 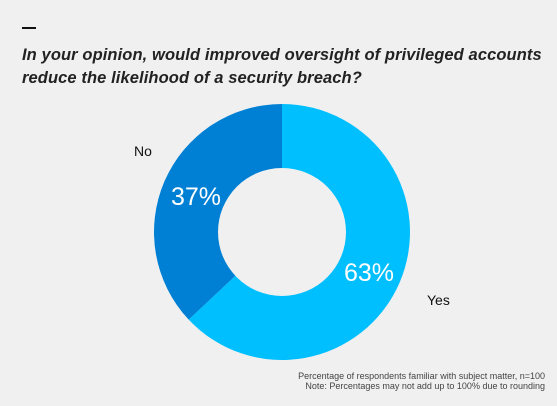 I want to click on slice-label-yes: Yes, so click(x=438, y=300).